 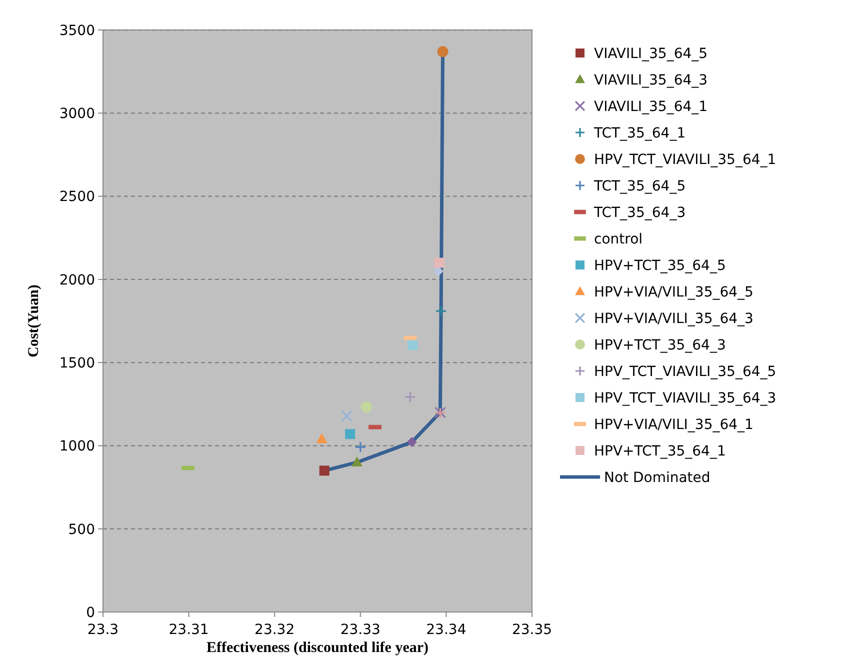 What do you see at coordinates (639, 133) in the screenshot?
I see `legend-label: TCT_35_64_1` at bounding box center [639, 133].